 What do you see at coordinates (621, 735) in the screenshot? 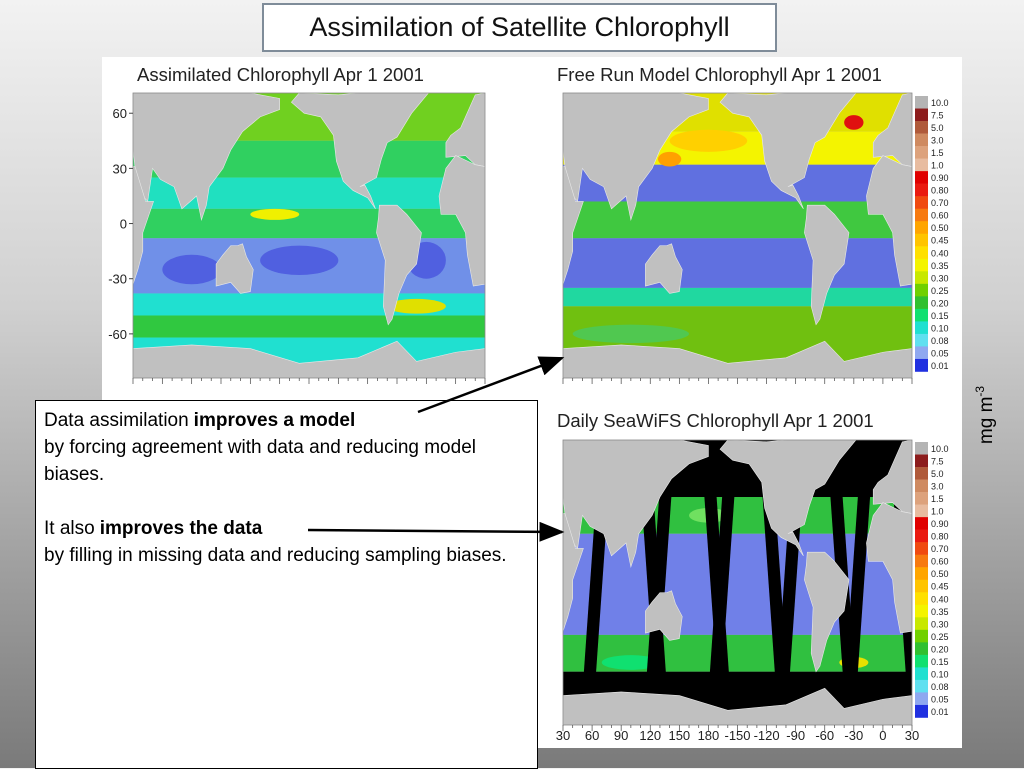
I see `longitude-label: 90` at bounding box center [621, 735].